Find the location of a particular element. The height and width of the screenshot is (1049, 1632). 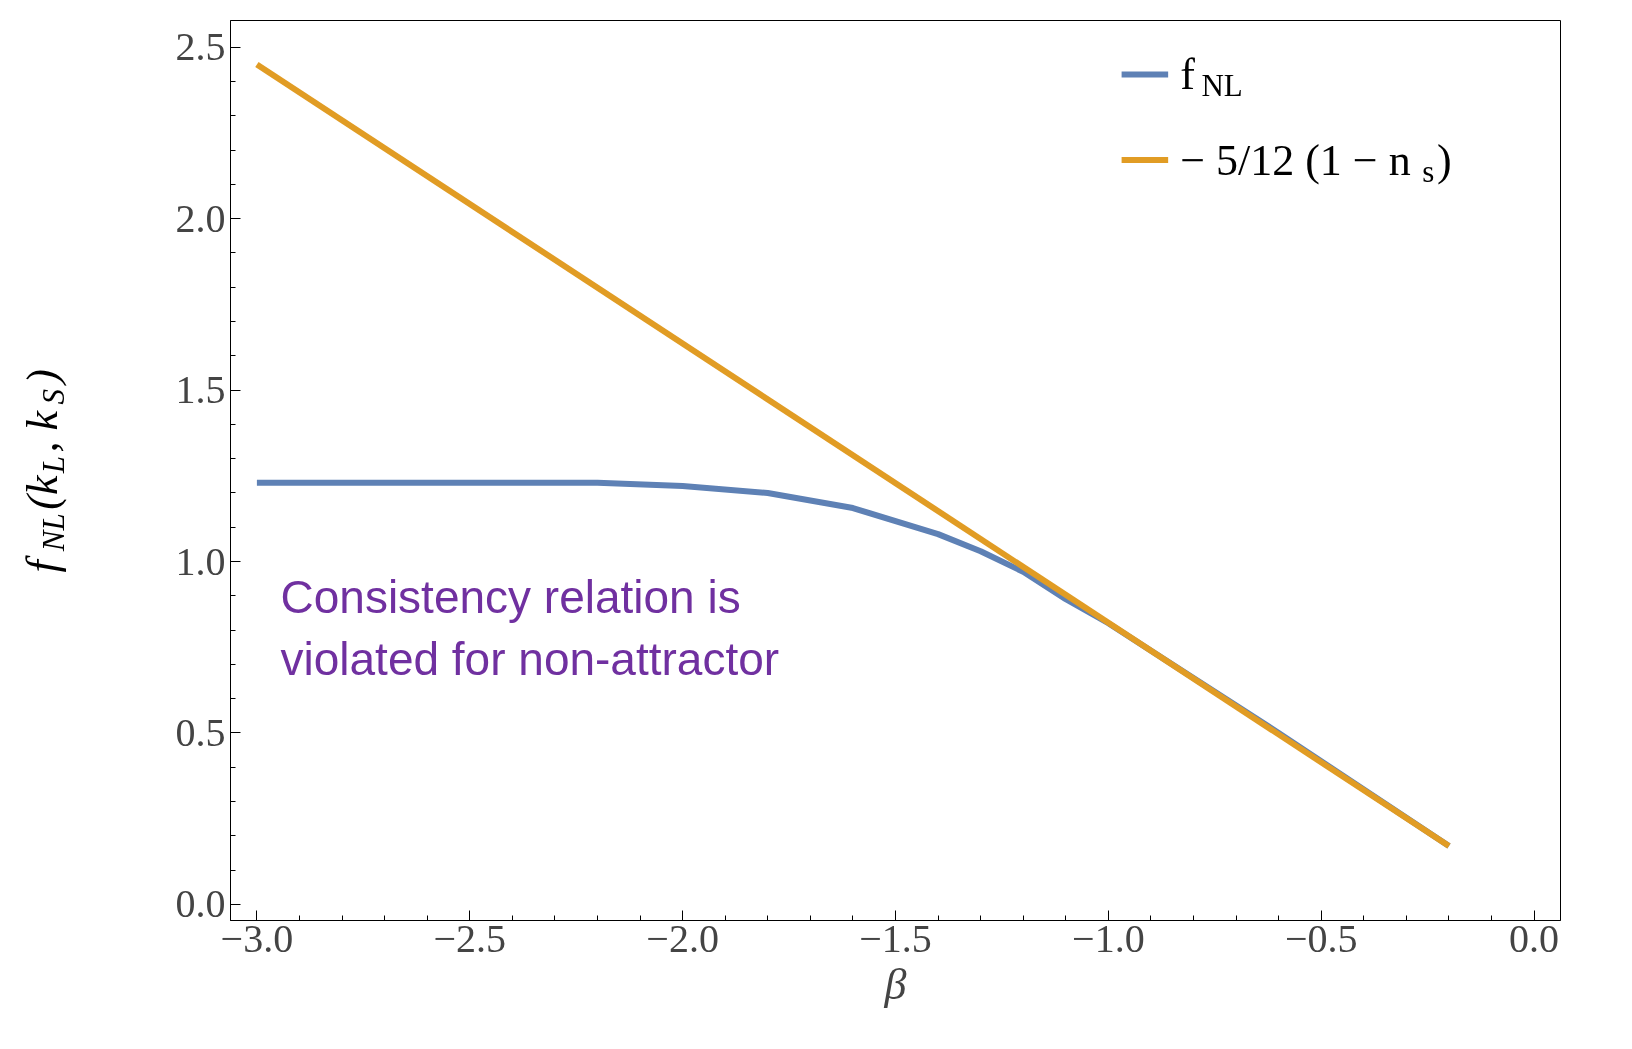

x-tick-label: −0.5 is located at coordinates (1321, 938).